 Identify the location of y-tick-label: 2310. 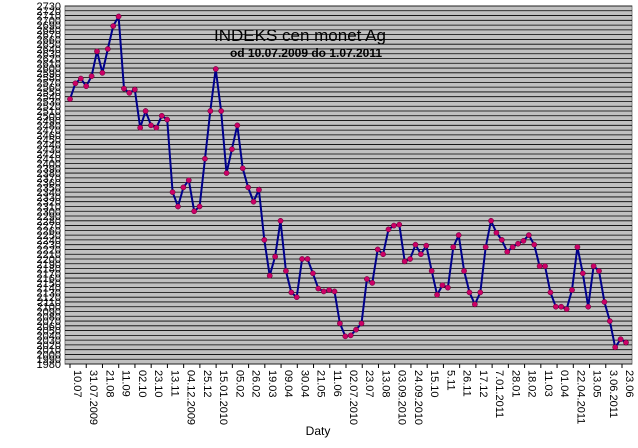
(49, 207).